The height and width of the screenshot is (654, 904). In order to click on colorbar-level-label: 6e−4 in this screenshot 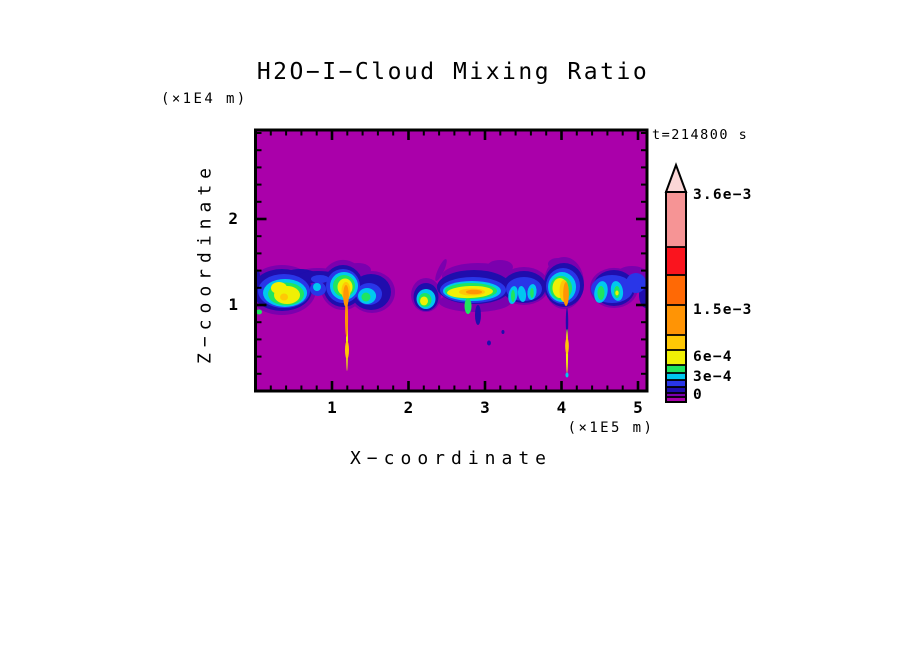, I will do `click(713, 357)`.